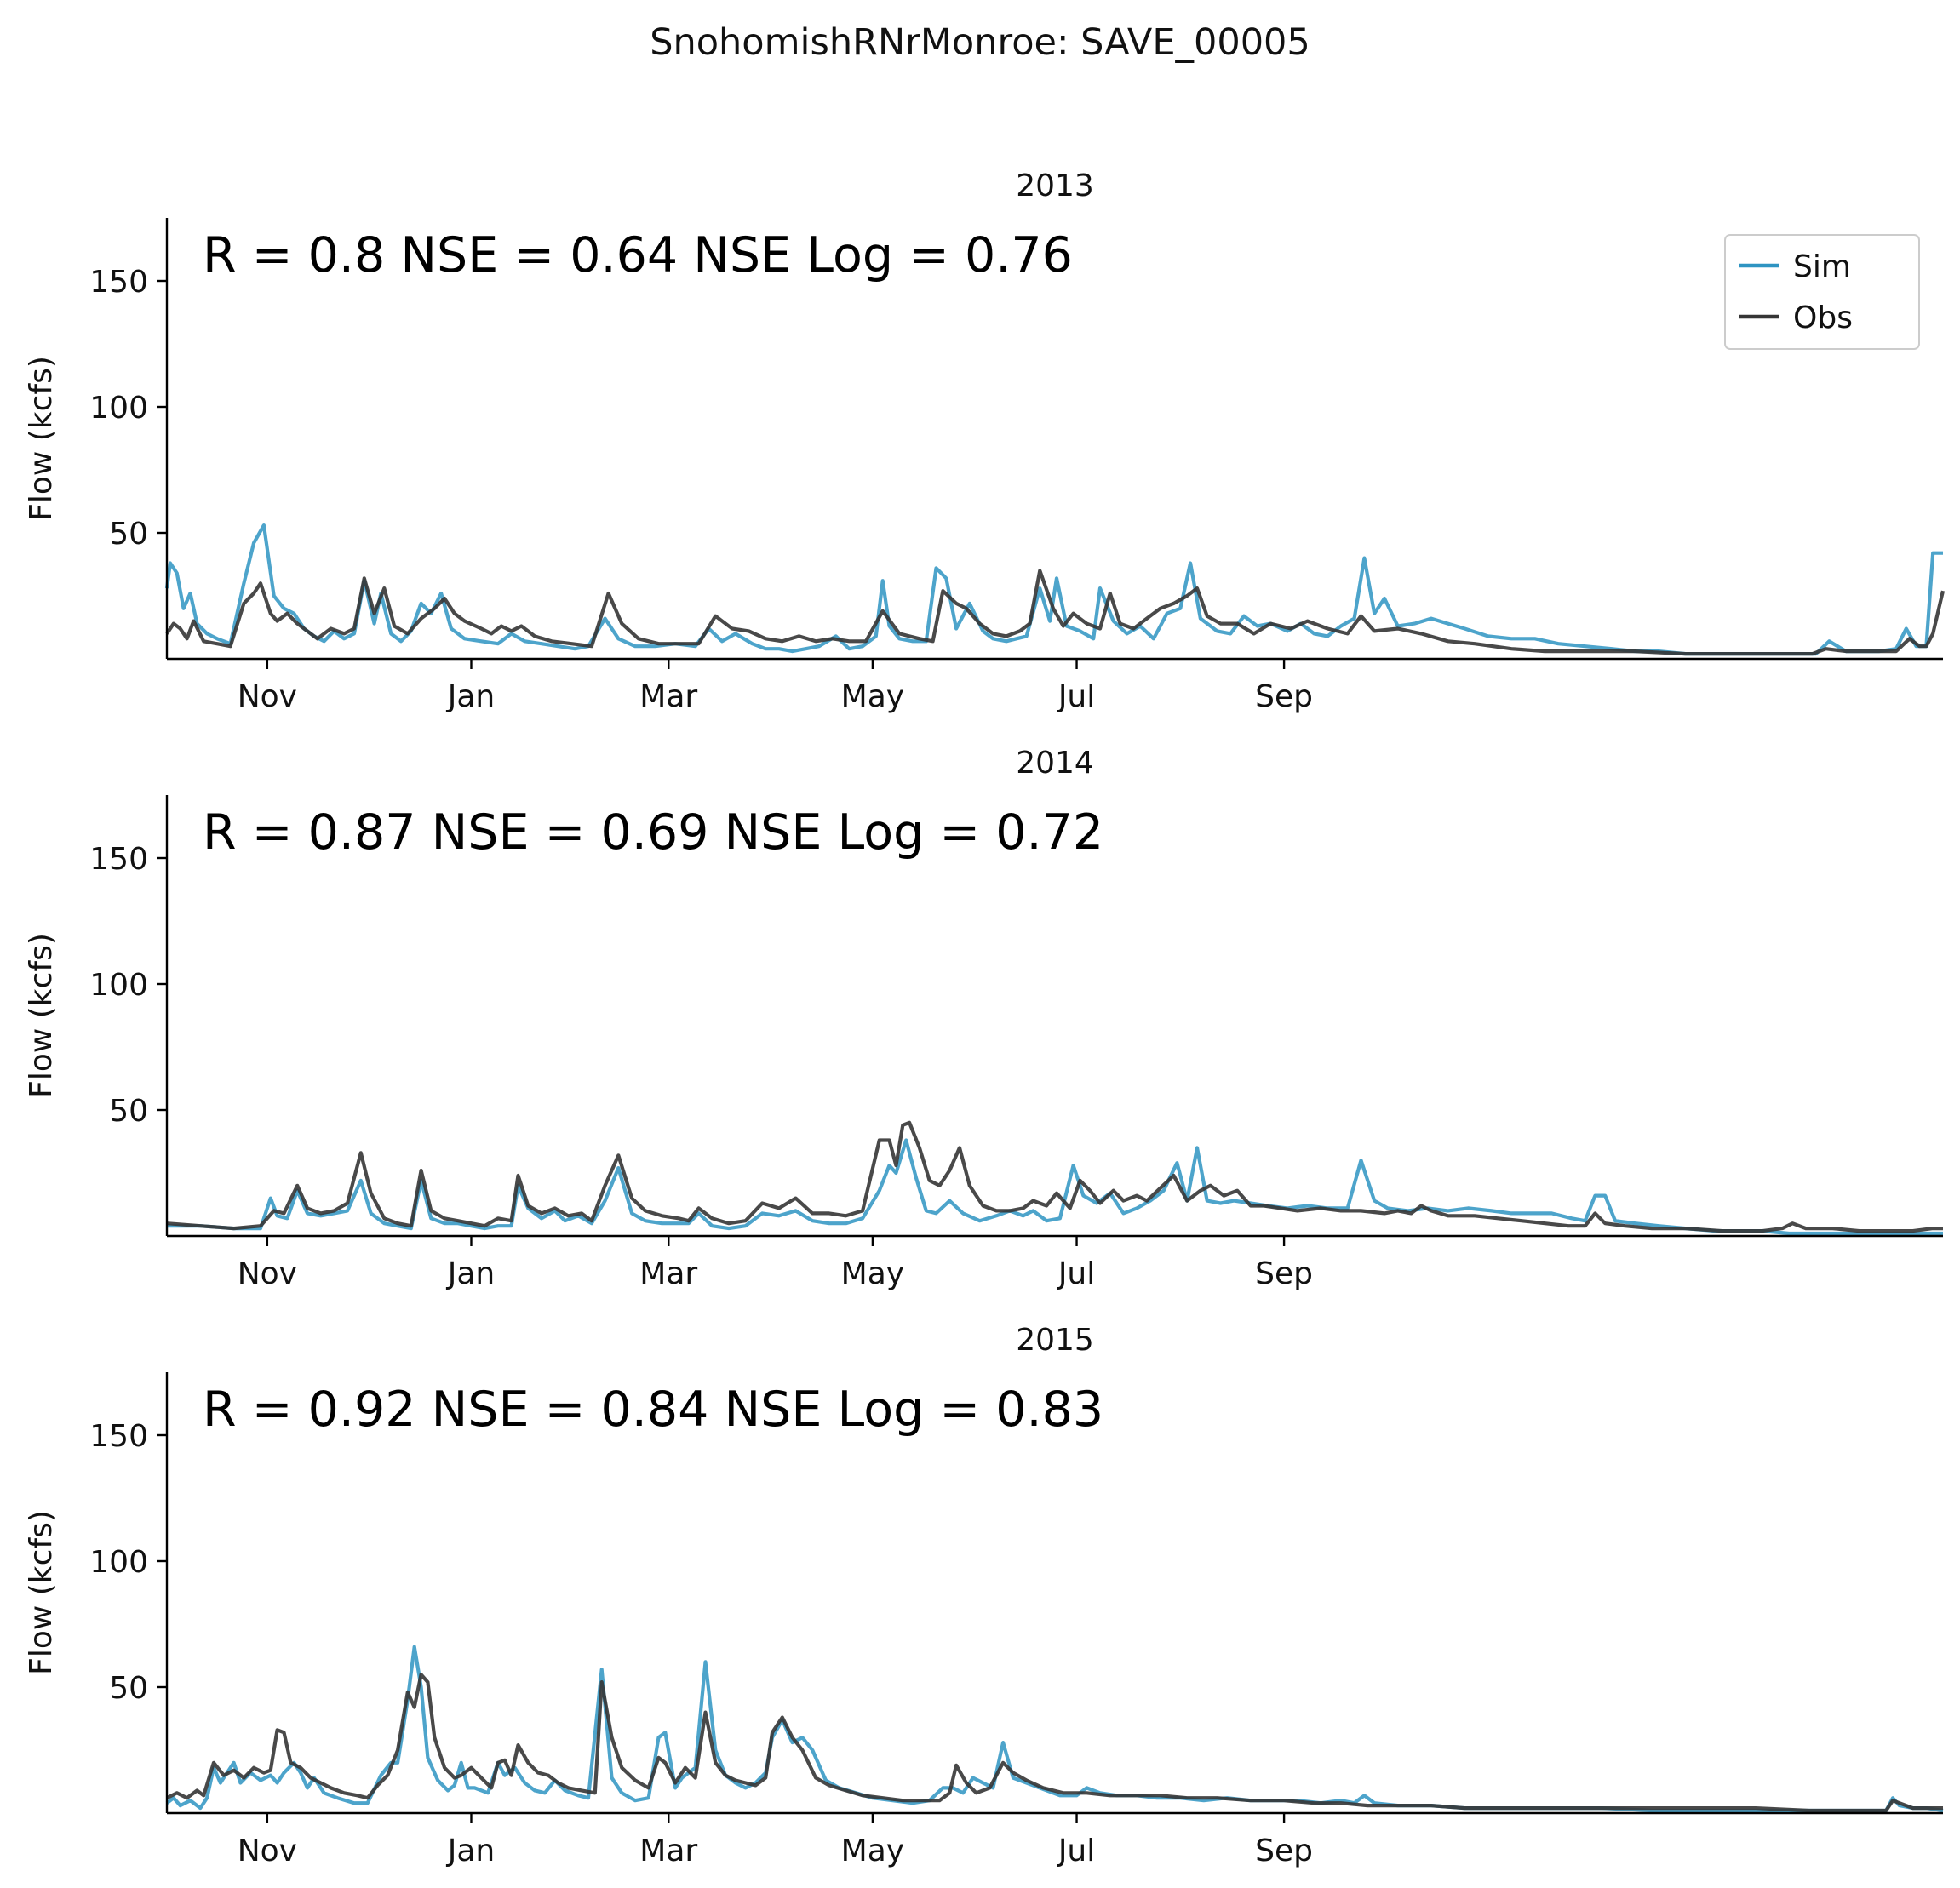 The image size is (1960, 1888). I want to click on legend: Sim Obs, so click(1822, 292).